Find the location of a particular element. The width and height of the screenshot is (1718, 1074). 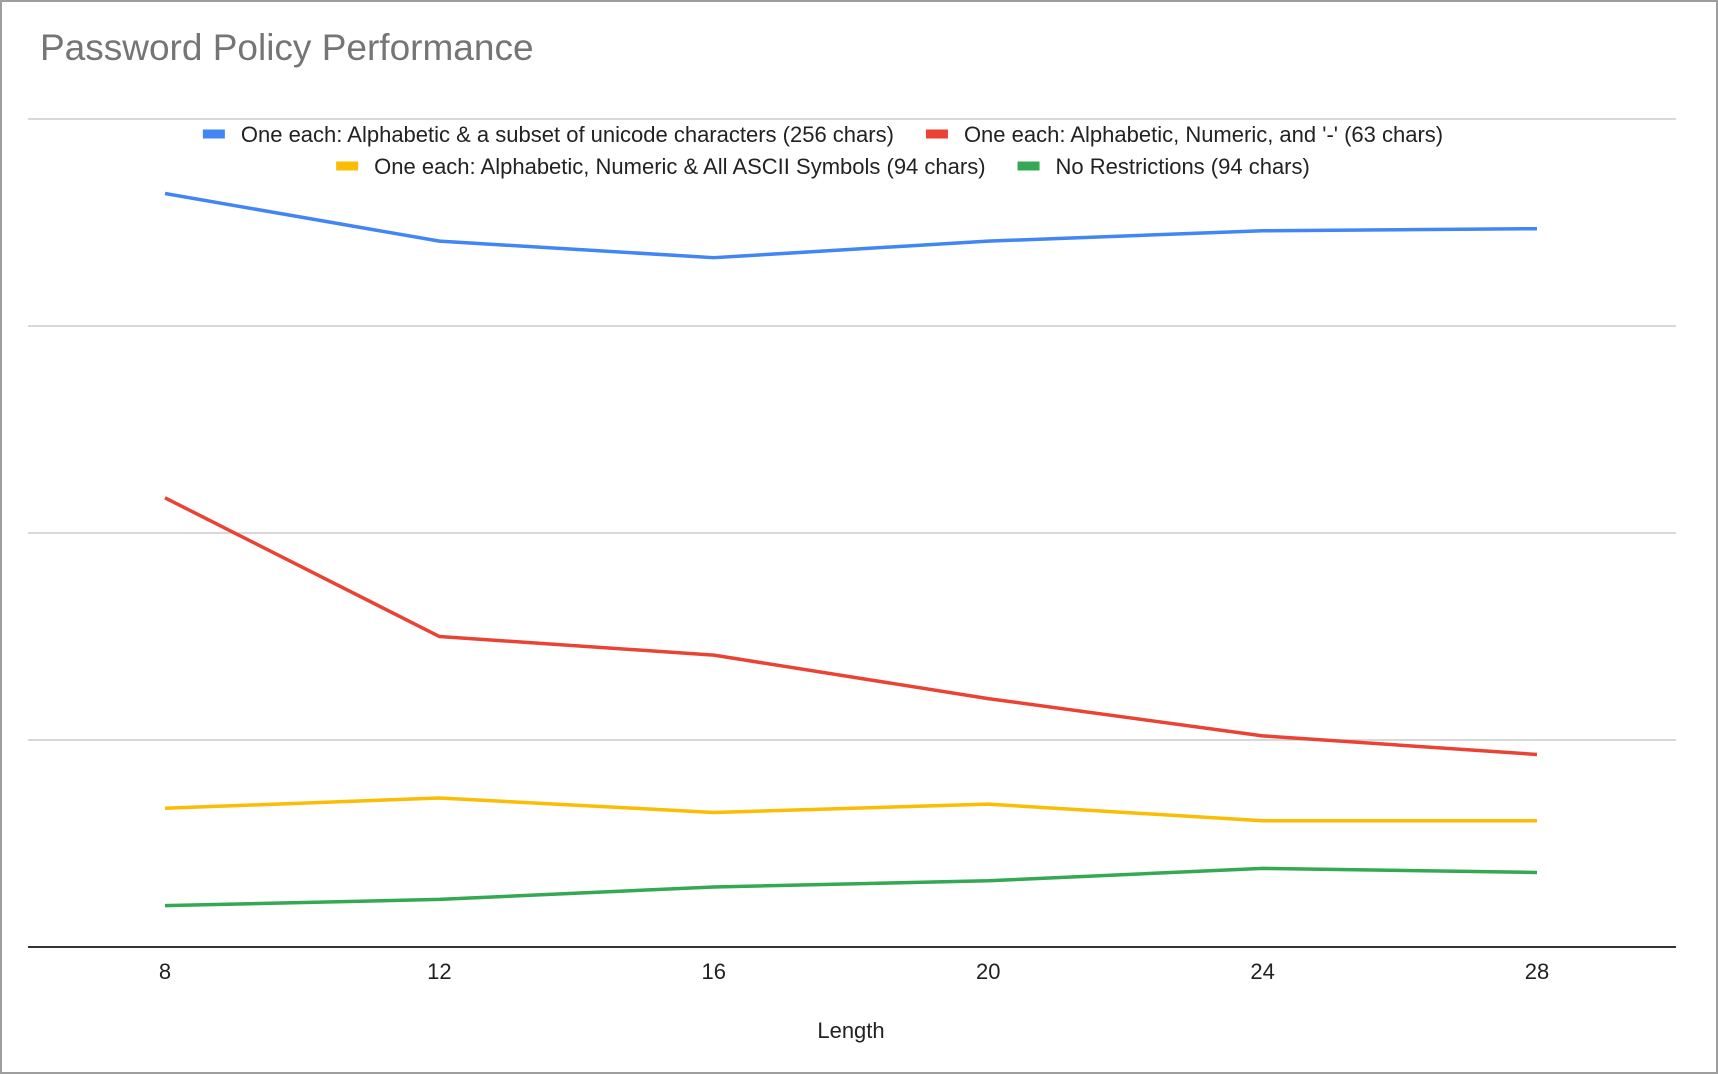

x-tick-label: 24 is located at coordinates (1262, 971).